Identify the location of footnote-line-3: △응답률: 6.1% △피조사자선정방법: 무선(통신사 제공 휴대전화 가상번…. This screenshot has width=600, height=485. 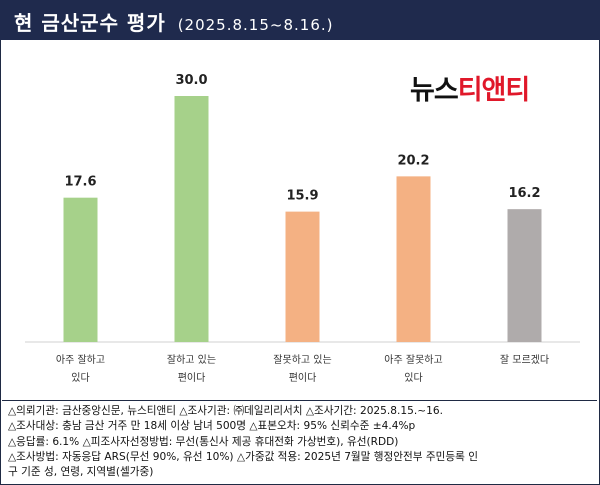
(203, 441).